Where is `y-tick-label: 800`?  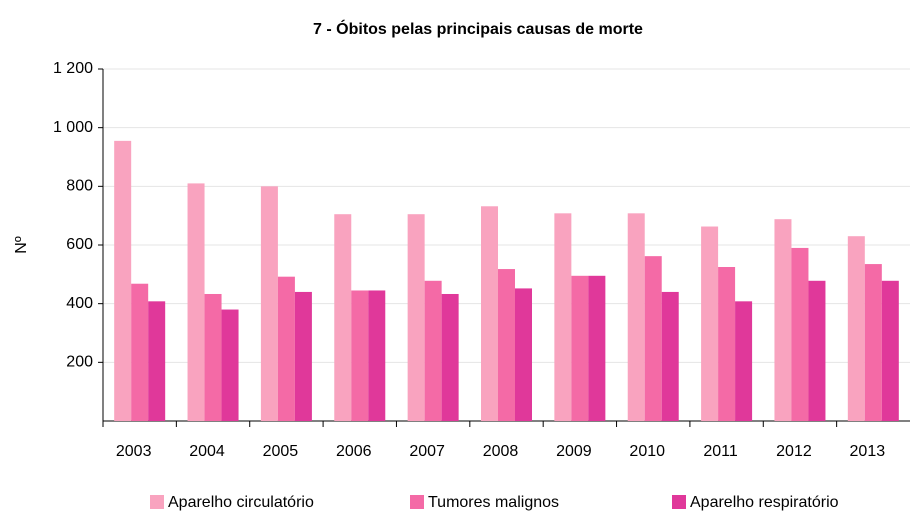
y-tick-label: 800 is located at coordinates (79, 186).